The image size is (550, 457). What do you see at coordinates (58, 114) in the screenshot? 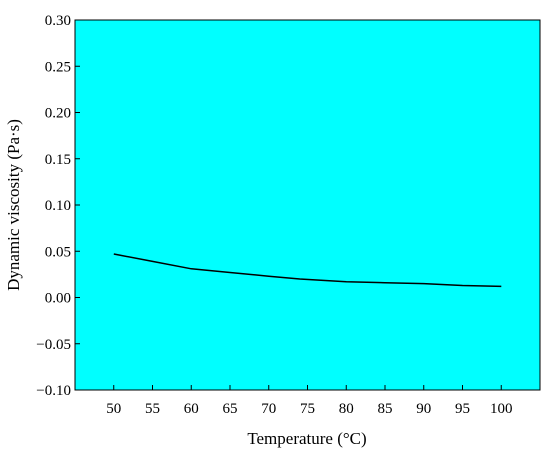
I see `y-tick-label: 0.20` at bounding box center [58, 114].